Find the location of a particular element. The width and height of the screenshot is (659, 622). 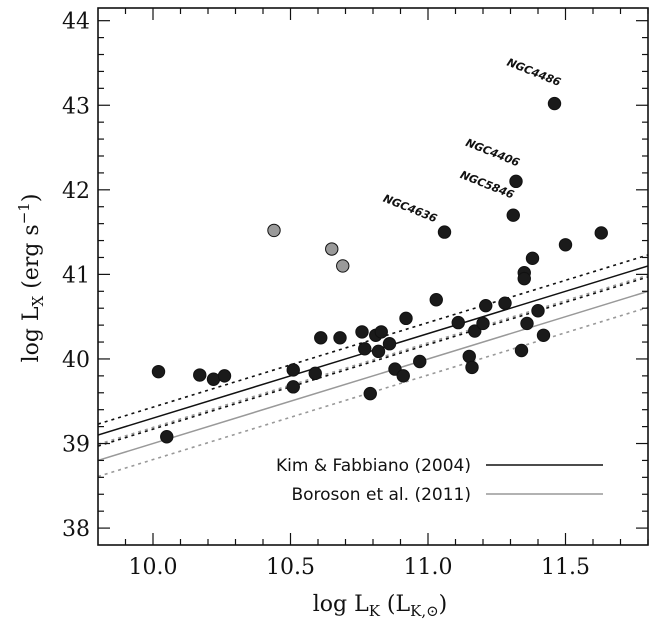

x-axis-title-unit-sub: K,⊙ is located at coordinates (424, 611).